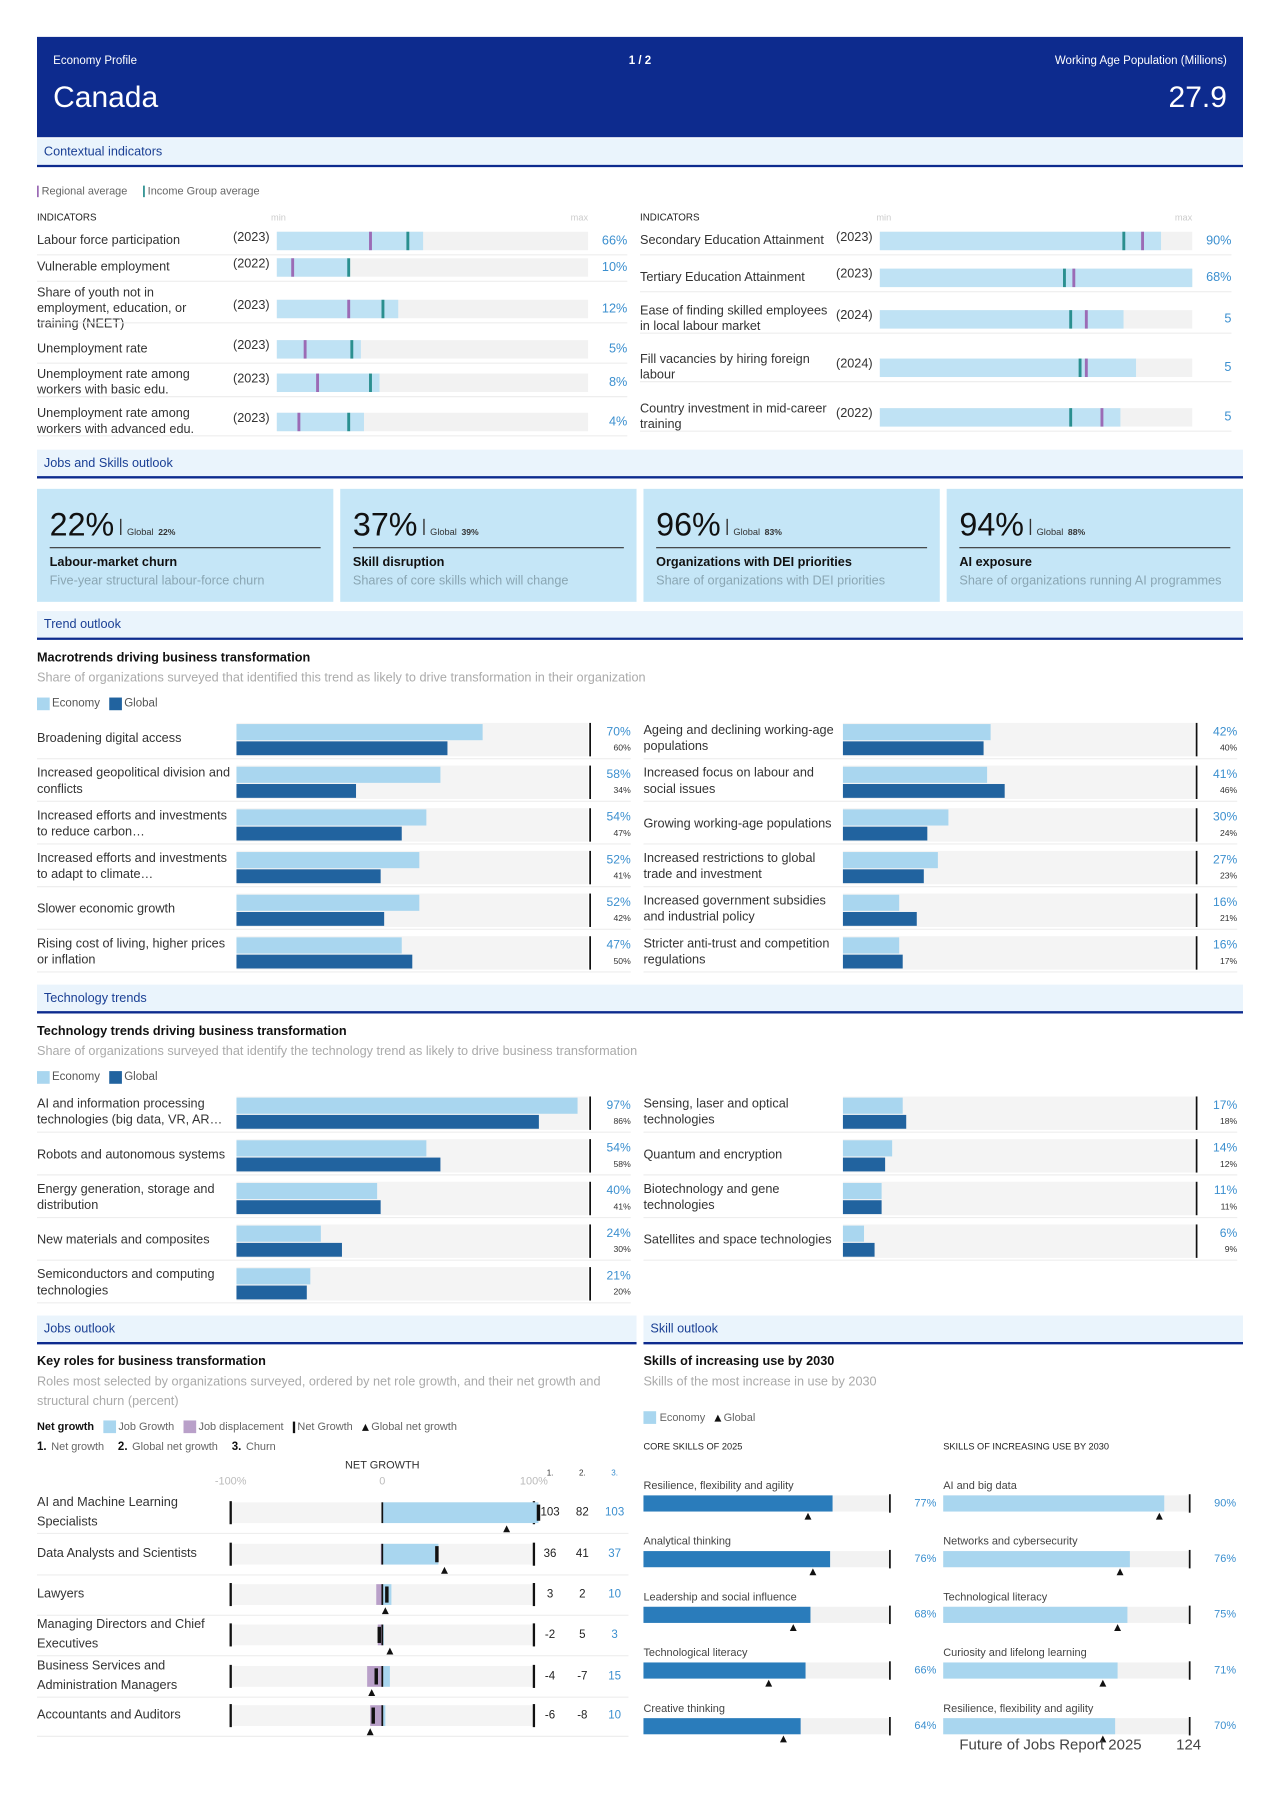 The width and height of the screenshot is (1280, 1809). I want to click on category-label: Sensing, laser and optical technologies, so click(717, 1112).